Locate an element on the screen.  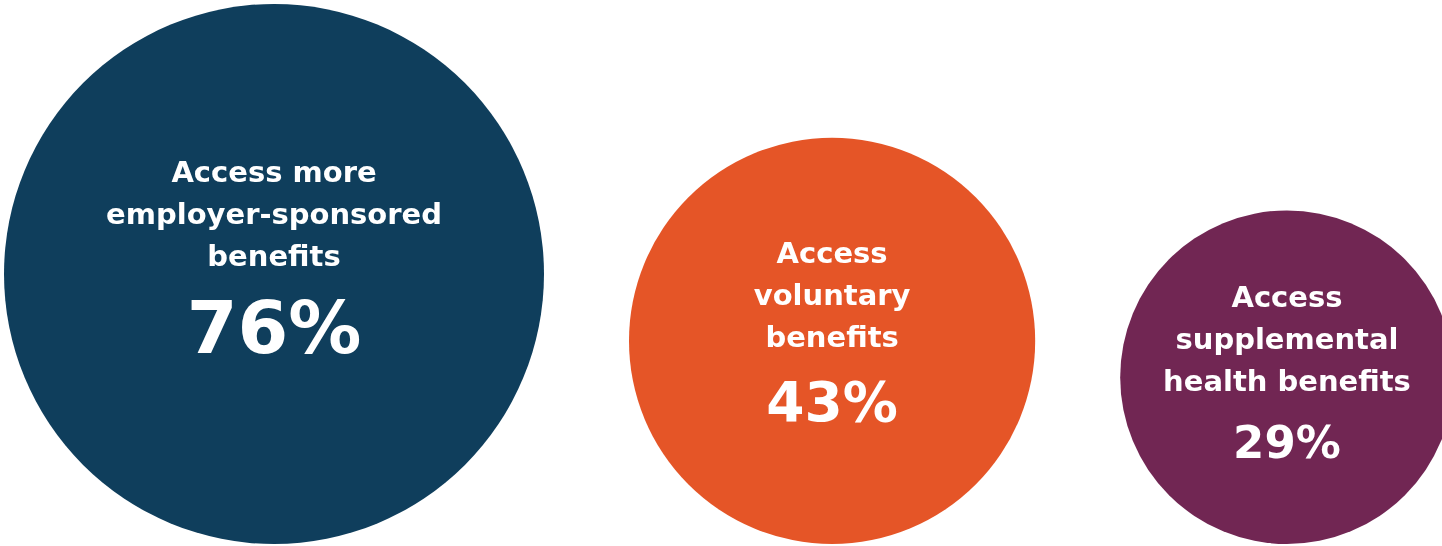
category-label: Access voluntary benefits is located at coordinates (832, 295).